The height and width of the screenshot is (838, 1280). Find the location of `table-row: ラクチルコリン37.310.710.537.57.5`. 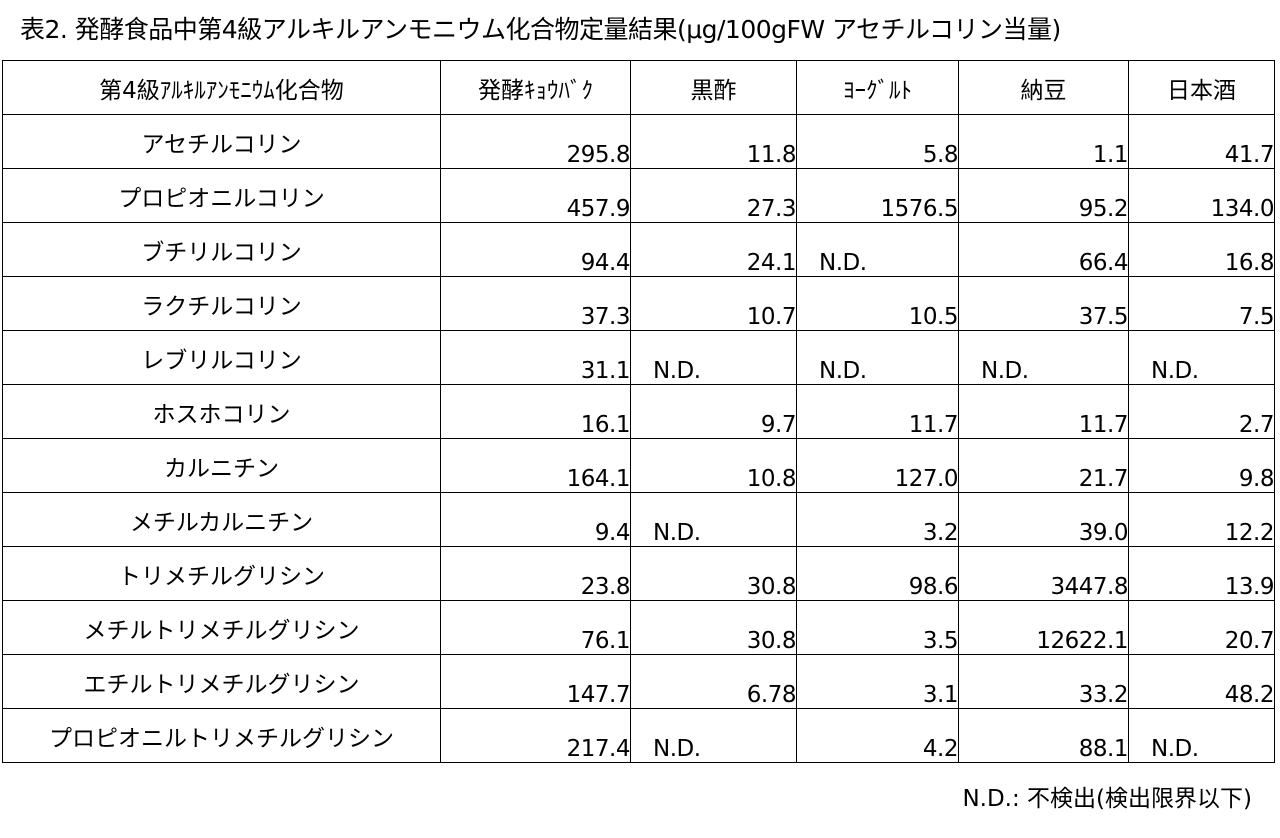

table-row: ラクチルコリン37.310.710.537.57.5 is located at coordinates (639, 304).